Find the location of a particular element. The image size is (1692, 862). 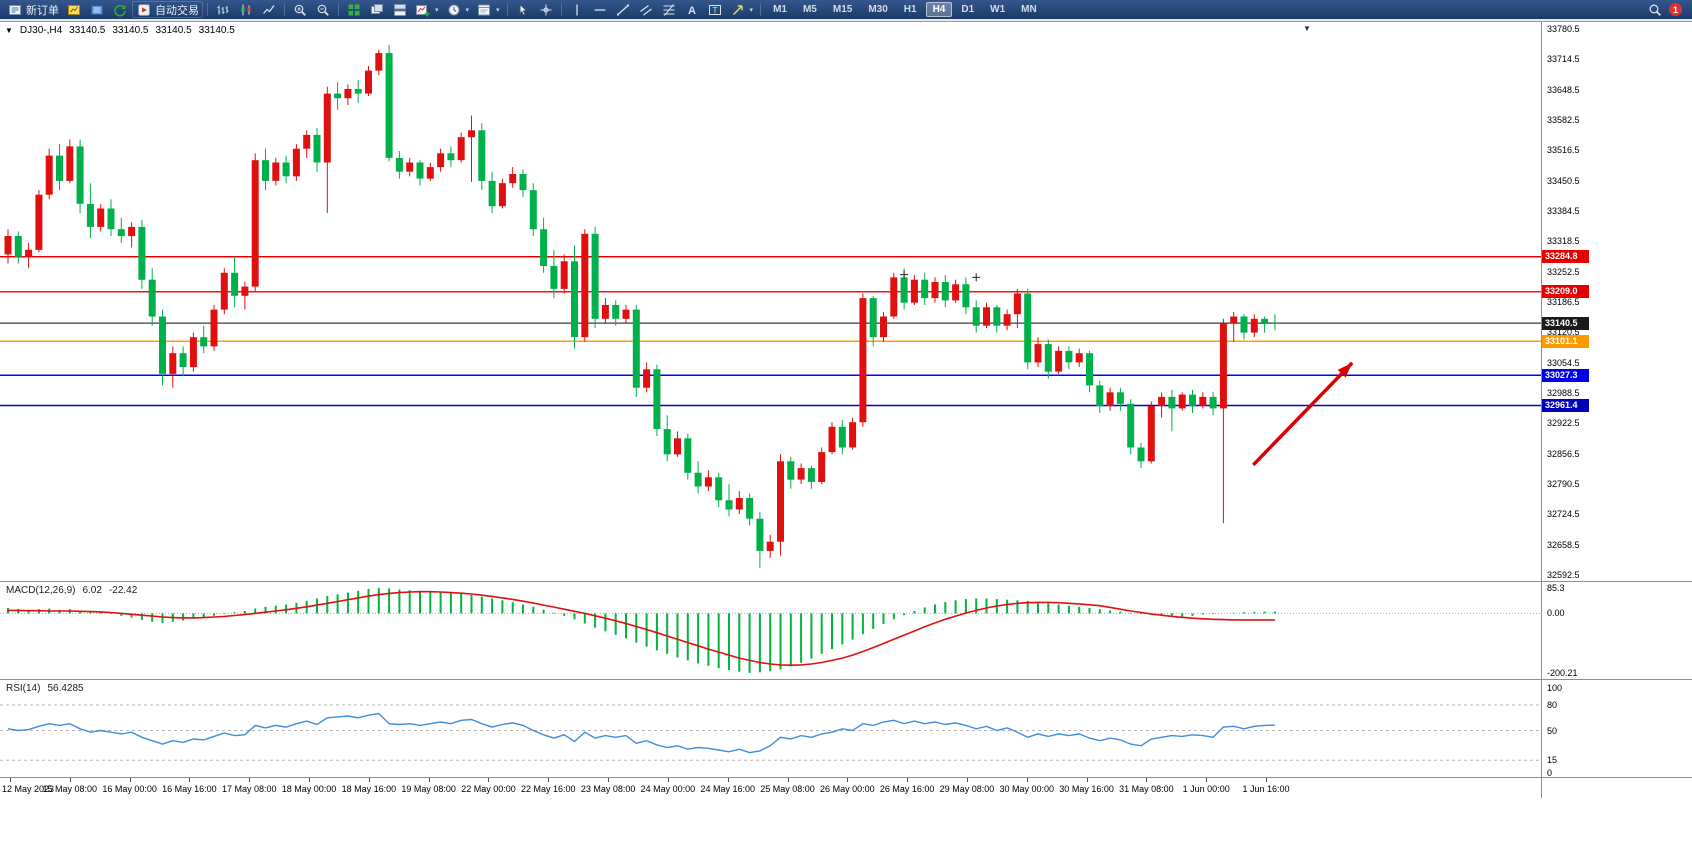

text-button: A is located at coordinates (692, 9).